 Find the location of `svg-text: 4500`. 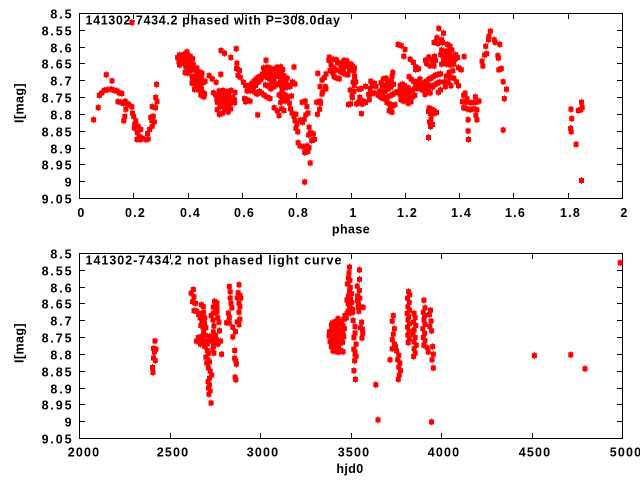

svg-text: 4500 is located at coordinates (535, 453).